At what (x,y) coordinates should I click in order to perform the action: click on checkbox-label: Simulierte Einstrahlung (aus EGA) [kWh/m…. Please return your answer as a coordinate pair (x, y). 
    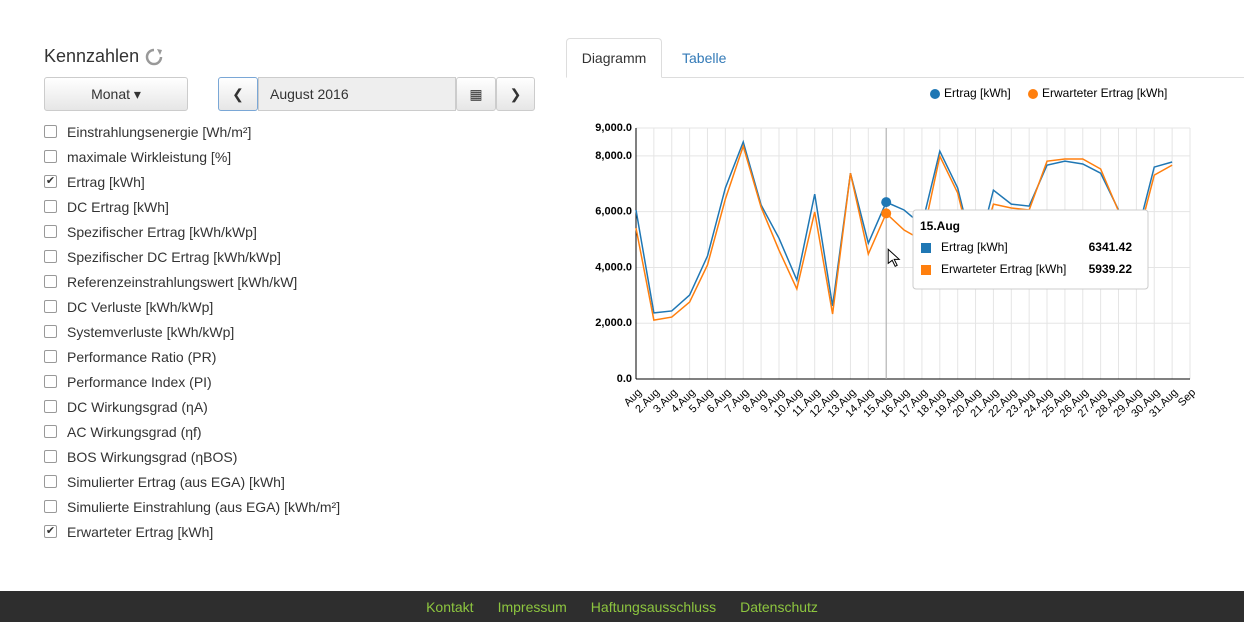
    Looking at the image, I should click on (204, 506).